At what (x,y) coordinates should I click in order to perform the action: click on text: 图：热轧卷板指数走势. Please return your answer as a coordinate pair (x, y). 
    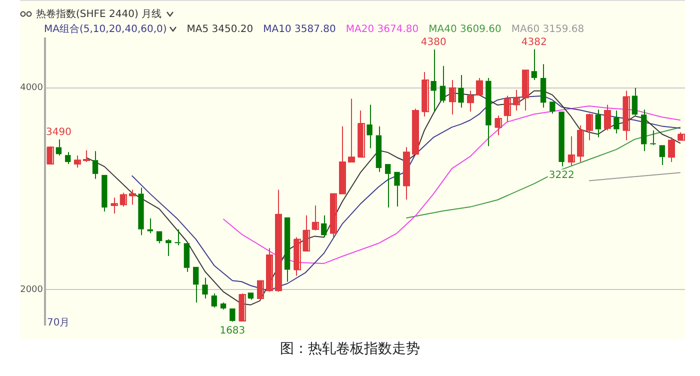
    Looking at the image, I should click on (350, 349).